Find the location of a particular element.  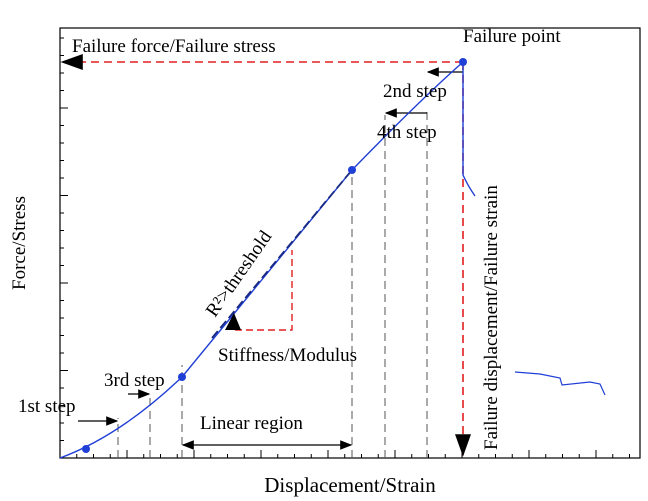

label: Failure point is located at coordinates (512, 36).